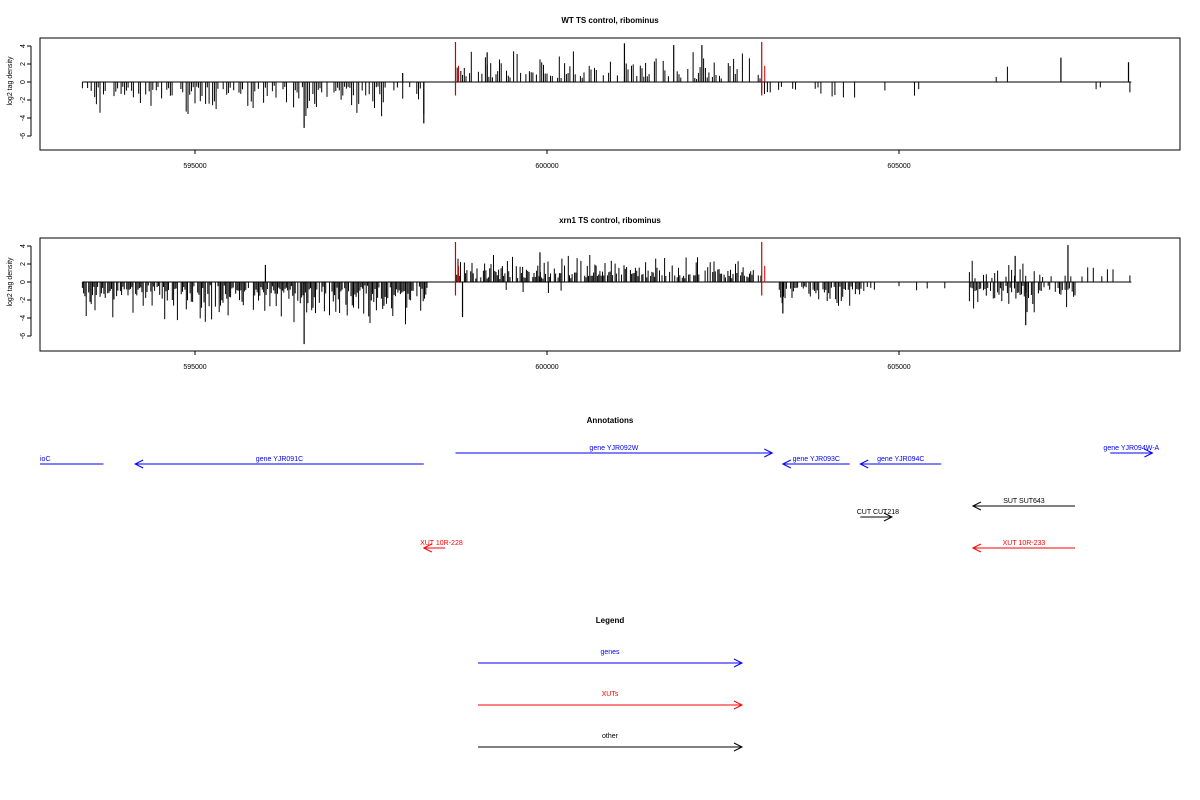 This screenshot has height=800, width=1200. Describe the element at coordinates (610, 652) in the screenshot. I see `legend-label: genes` at that location.